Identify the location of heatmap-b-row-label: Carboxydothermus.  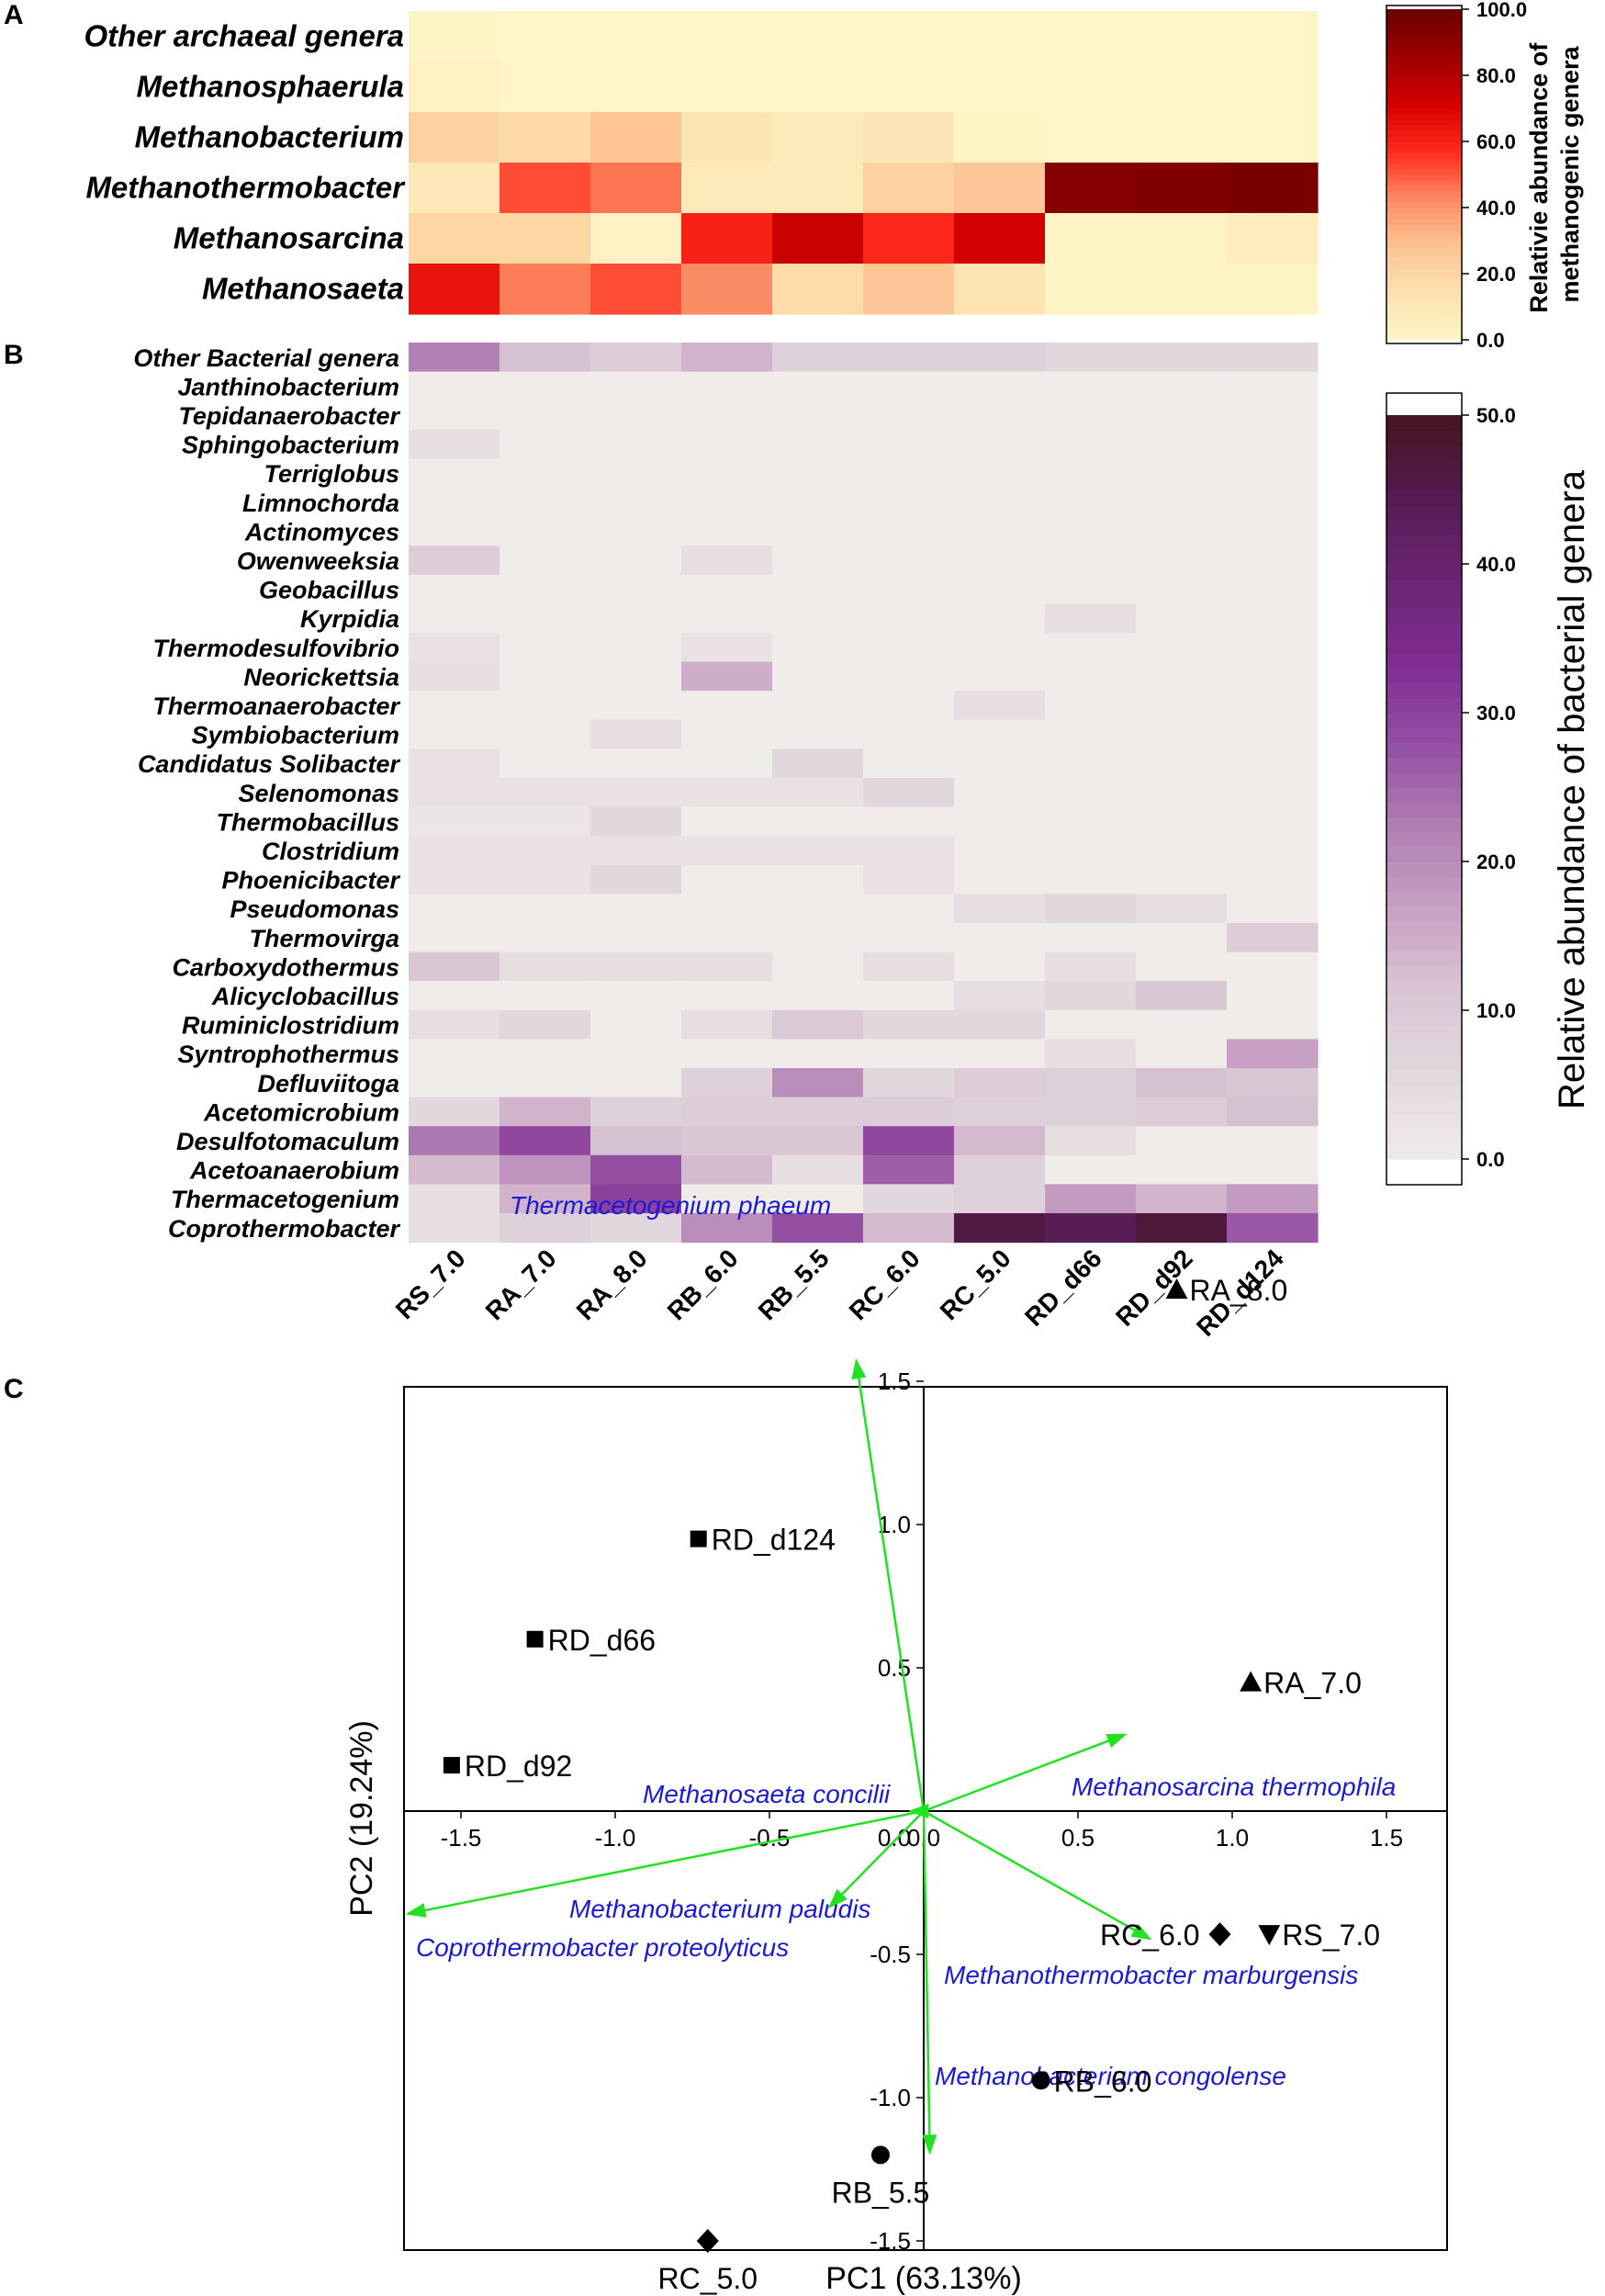
(285, 967).